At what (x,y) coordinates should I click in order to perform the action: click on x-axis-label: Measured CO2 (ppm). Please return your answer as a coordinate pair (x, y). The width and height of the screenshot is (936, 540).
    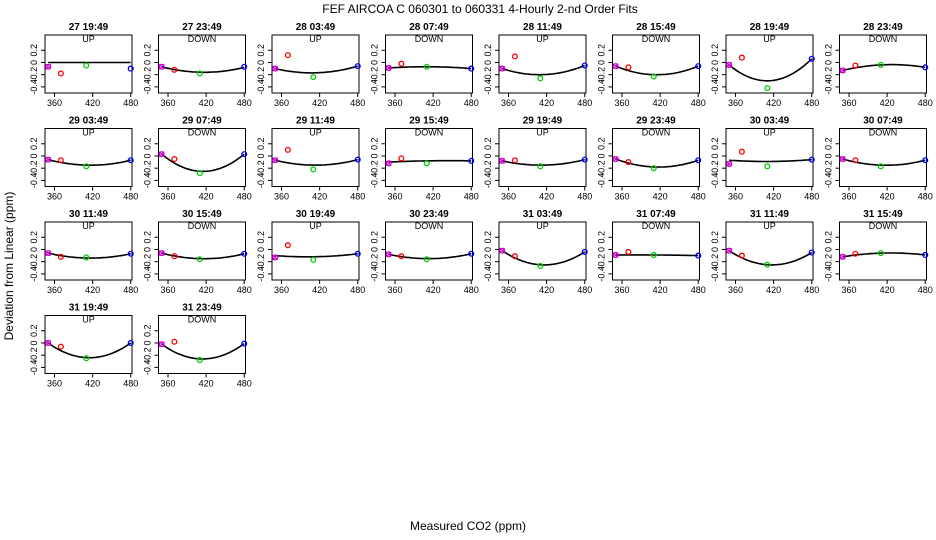
    Looking at the image, I should click on (468, 526).